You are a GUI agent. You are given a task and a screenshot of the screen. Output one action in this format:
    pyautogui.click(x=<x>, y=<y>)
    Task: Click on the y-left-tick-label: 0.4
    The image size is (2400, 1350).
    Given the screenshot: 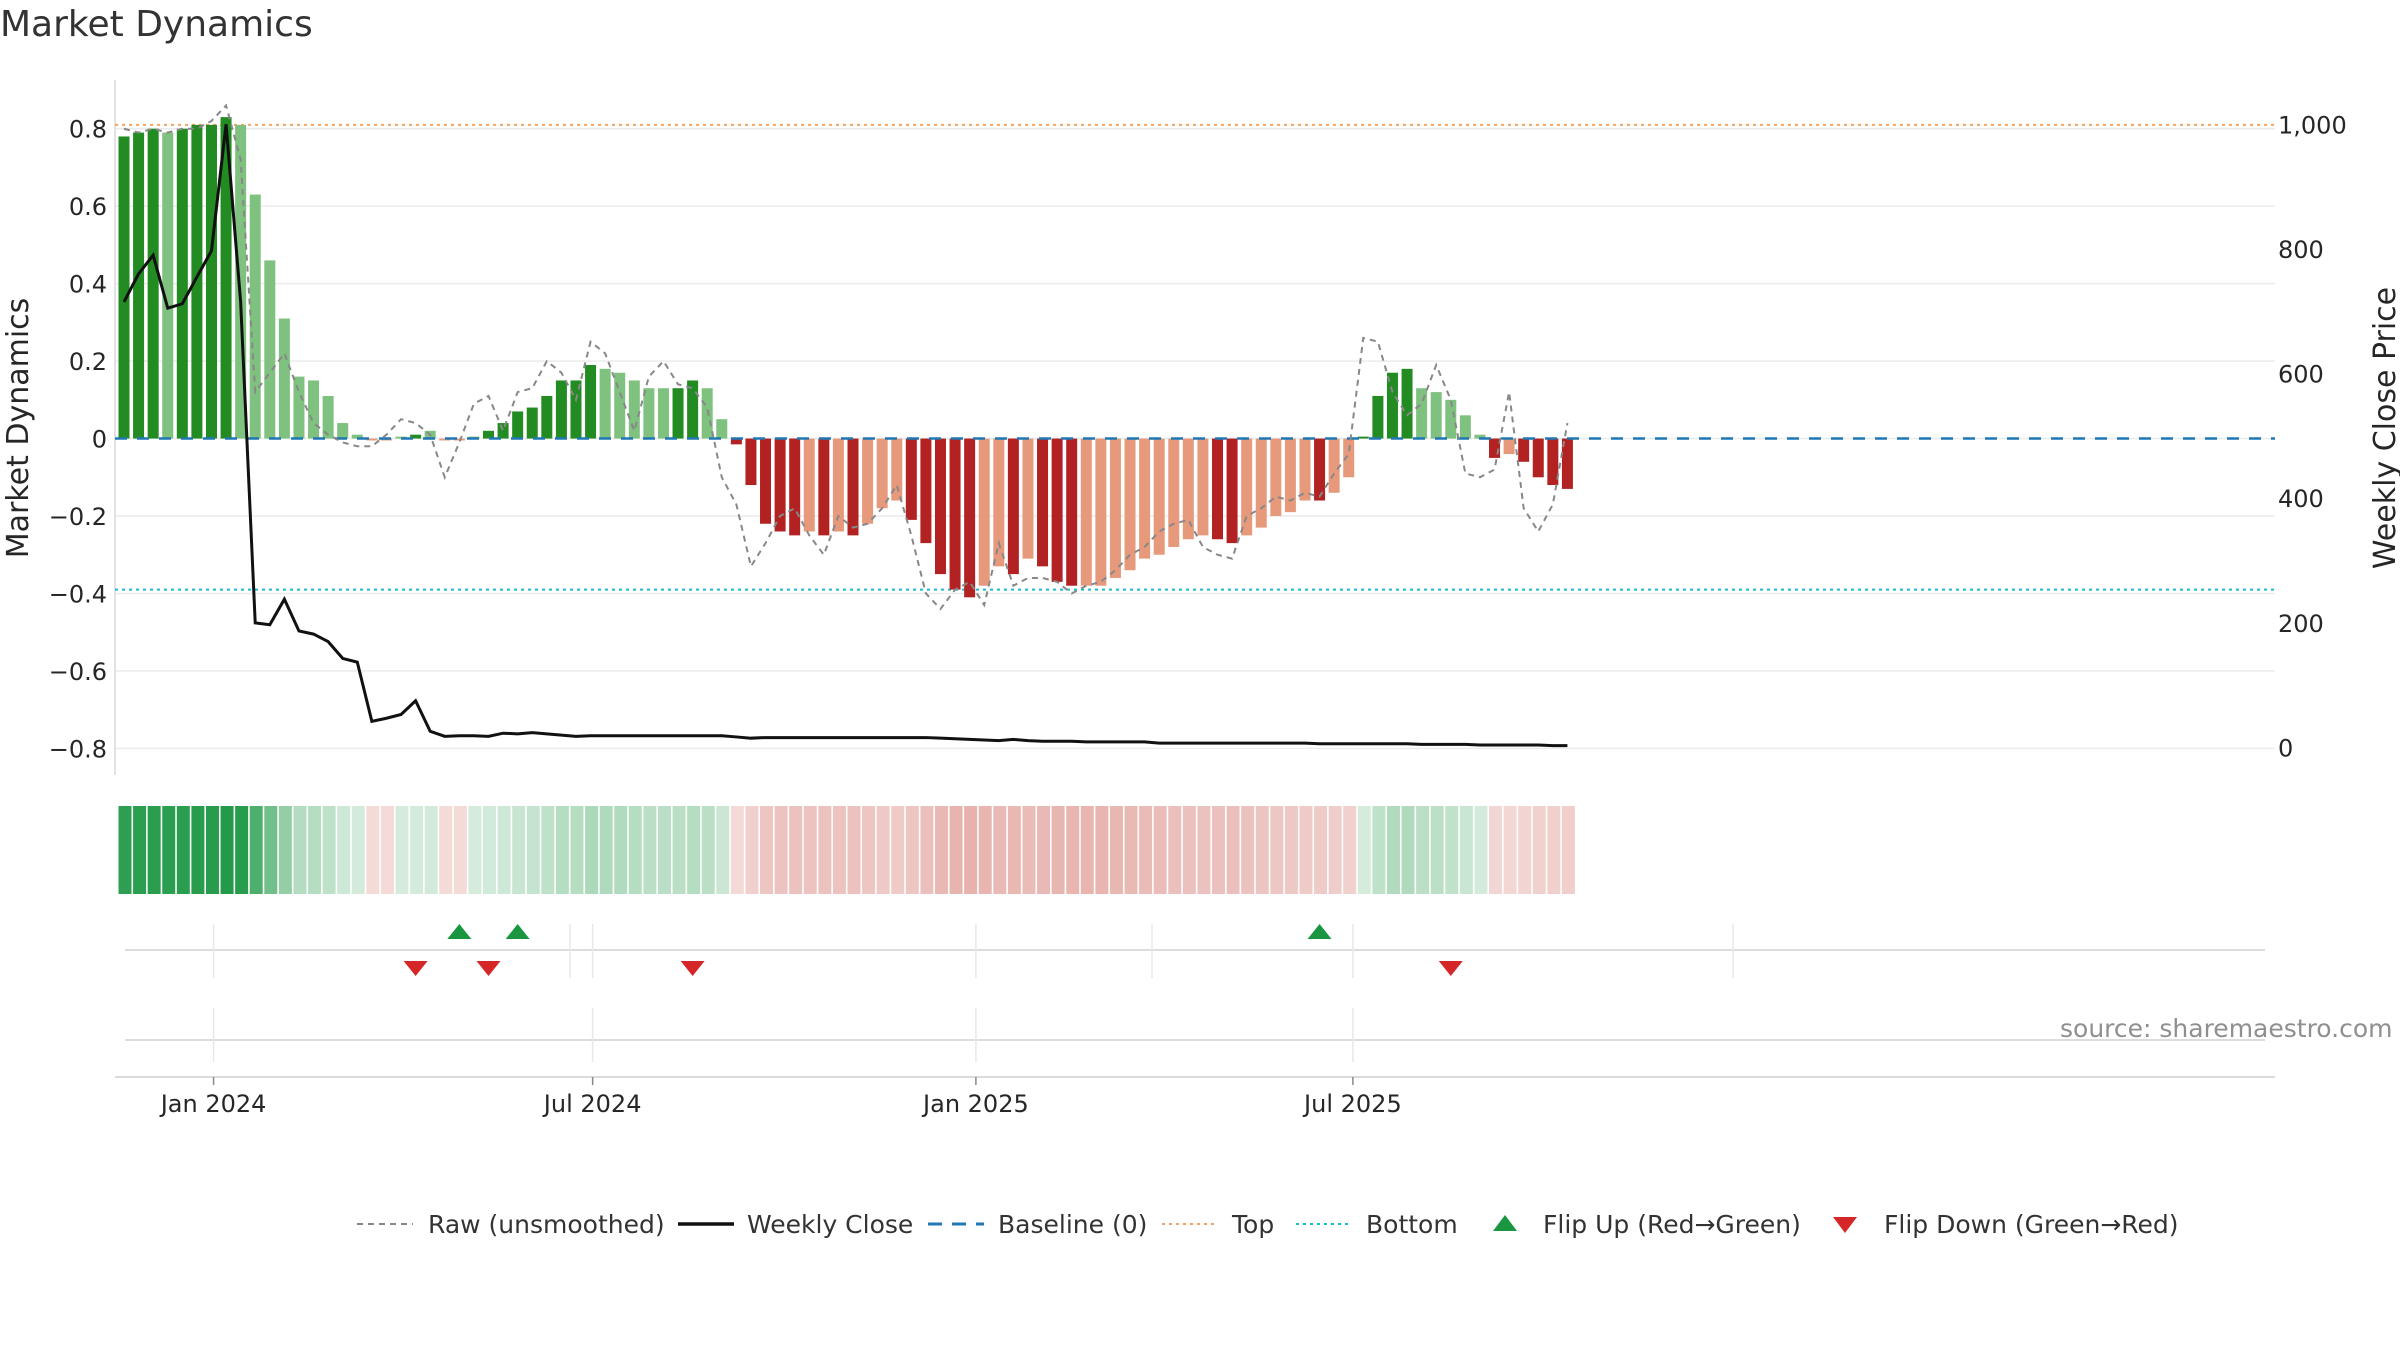 What is the action you would take?
    pyautogui.click(x=88, y=285)
    